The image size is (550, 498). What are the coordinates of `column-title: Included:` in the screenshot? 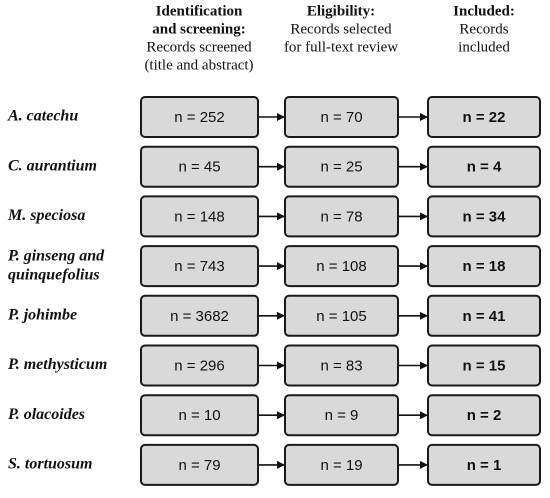 It's located at (484, 11).